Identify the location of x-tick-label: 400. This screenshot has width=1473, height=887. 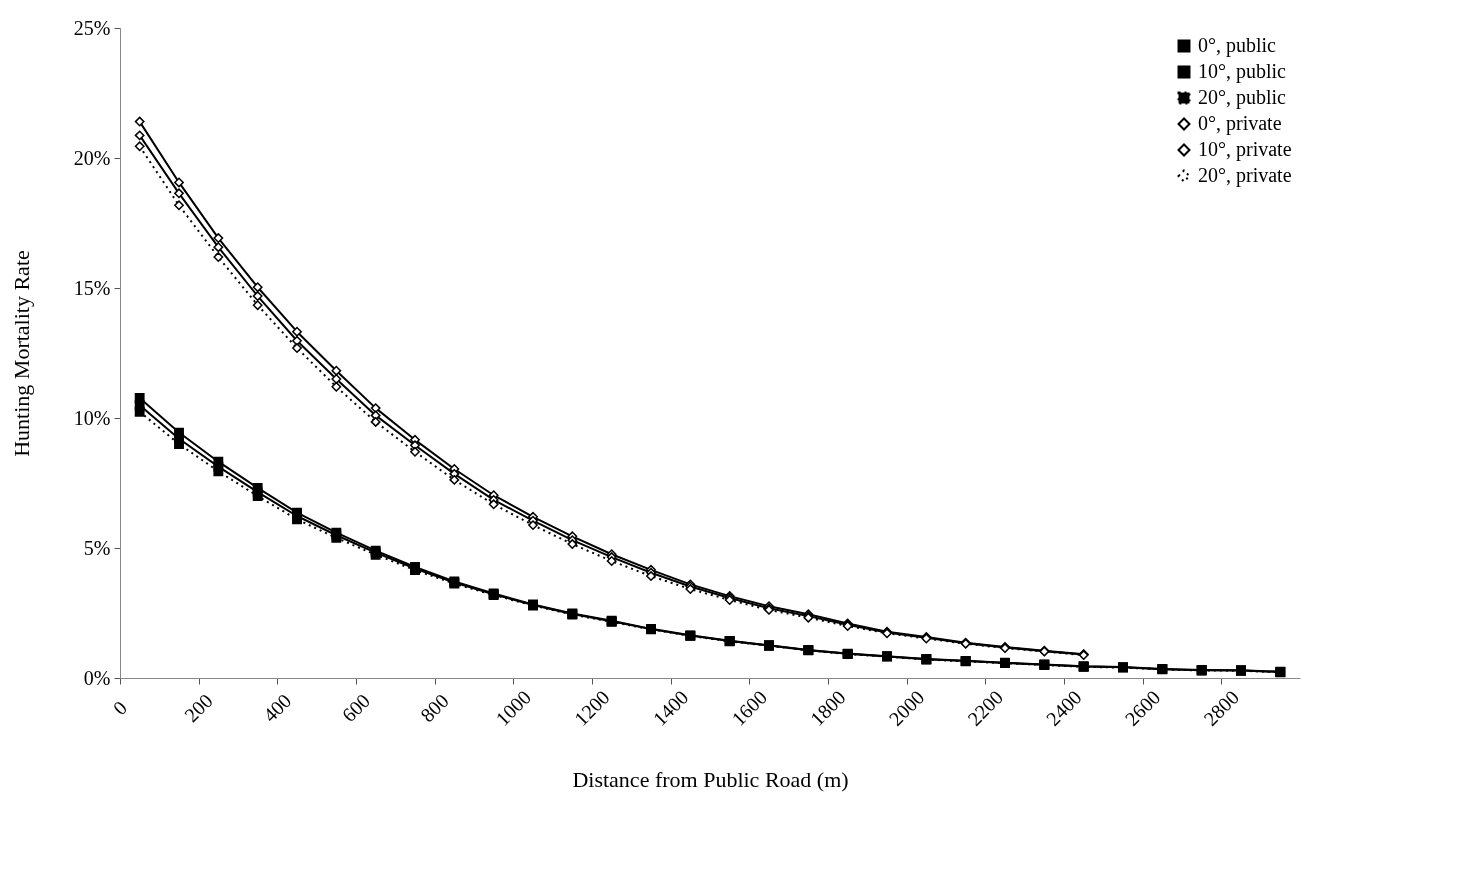
(277, 708).